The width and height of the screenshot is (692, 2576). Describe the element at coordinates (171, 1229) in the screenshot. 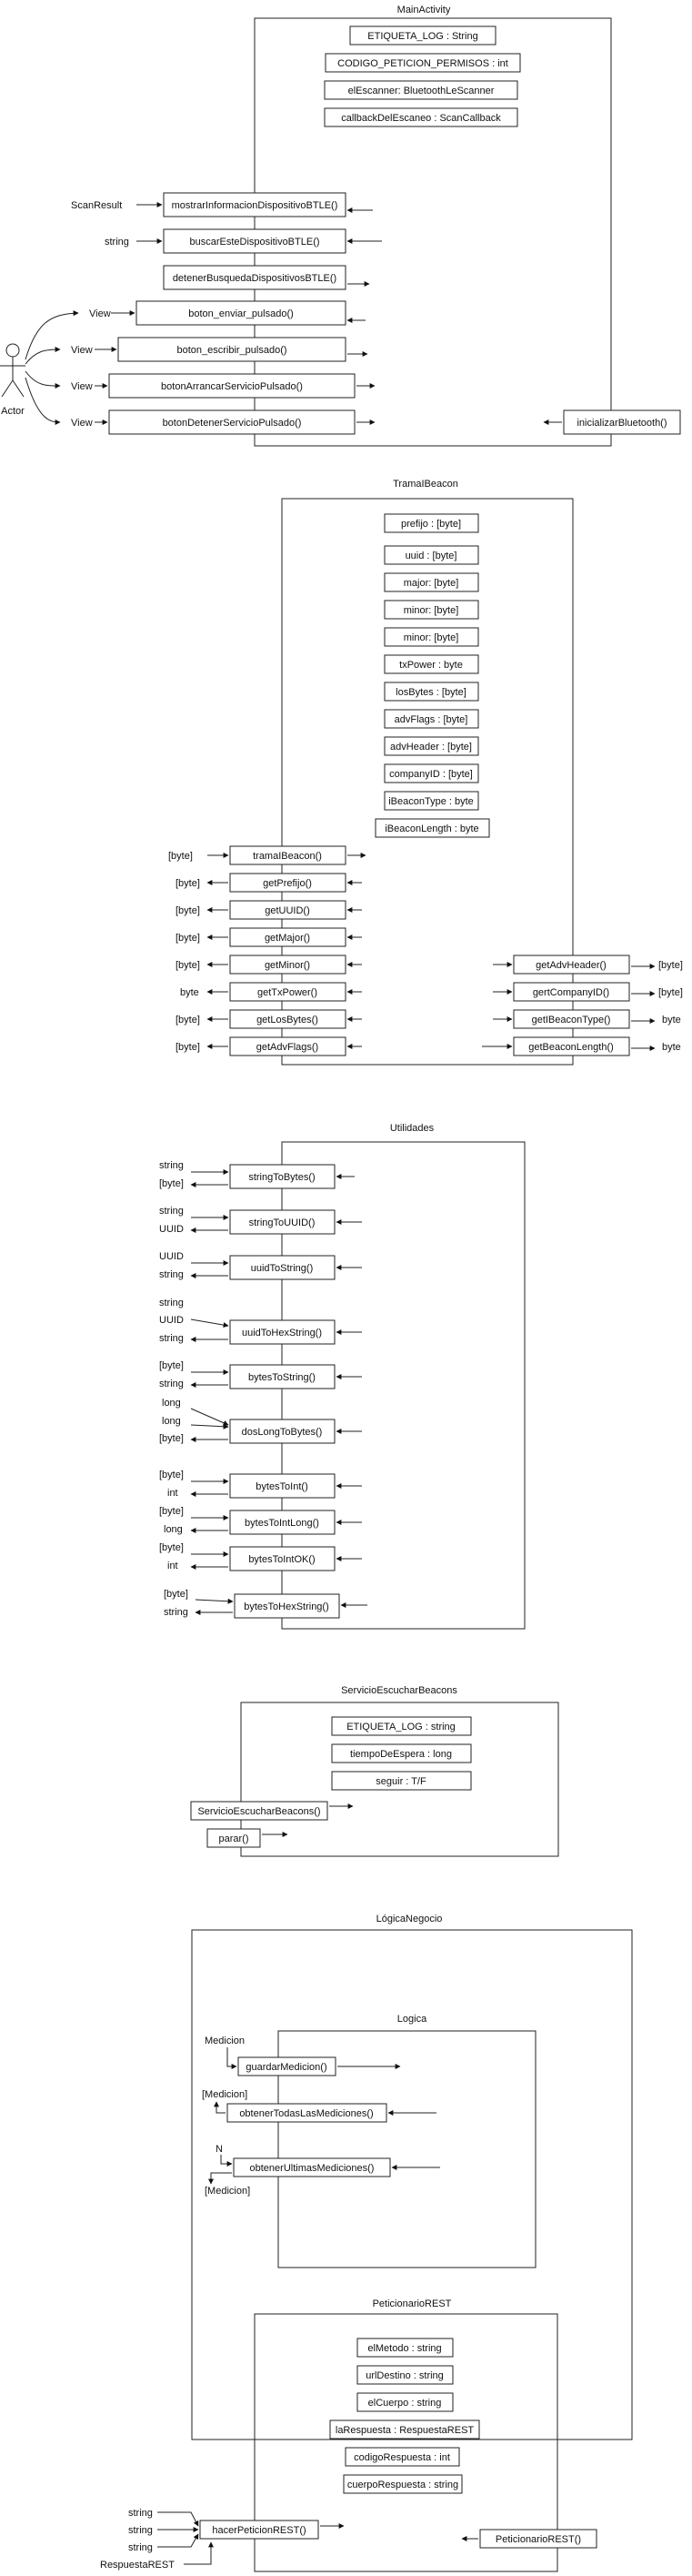

I see `output-type-label: UUID` at that location.